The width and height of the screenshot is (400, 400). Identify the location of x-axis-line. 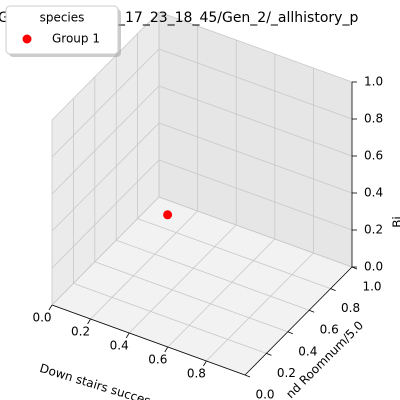
(148, 340).